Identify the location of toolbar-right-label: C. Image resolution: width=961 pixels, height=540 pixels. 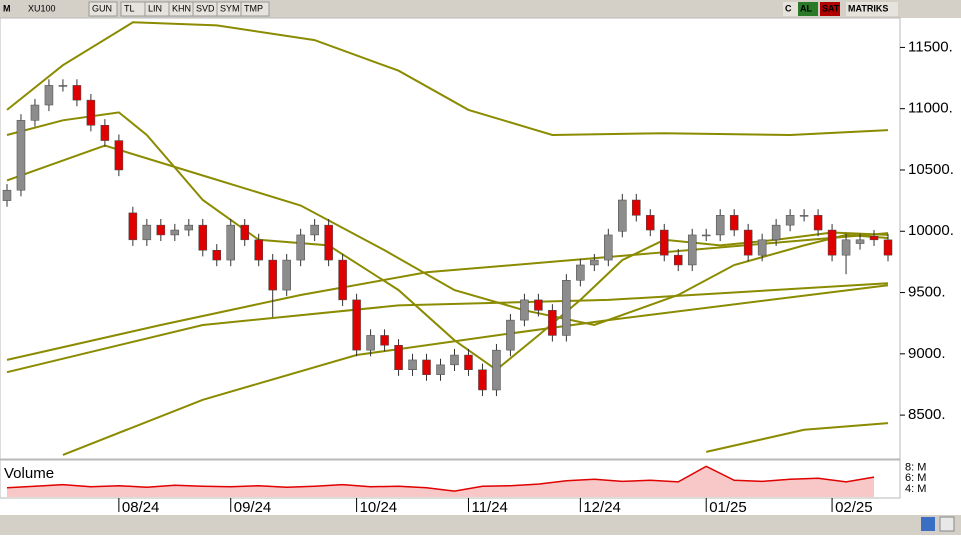
(788, 8).